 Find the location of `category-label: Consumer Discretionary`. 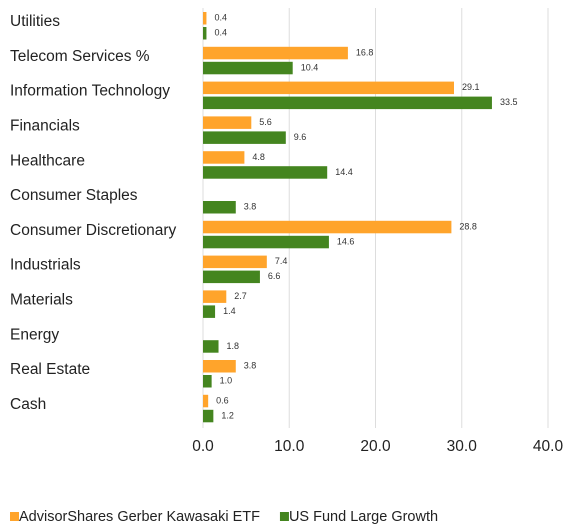

category-label: Consumer Discretionary is located at coordinates (93, 230).